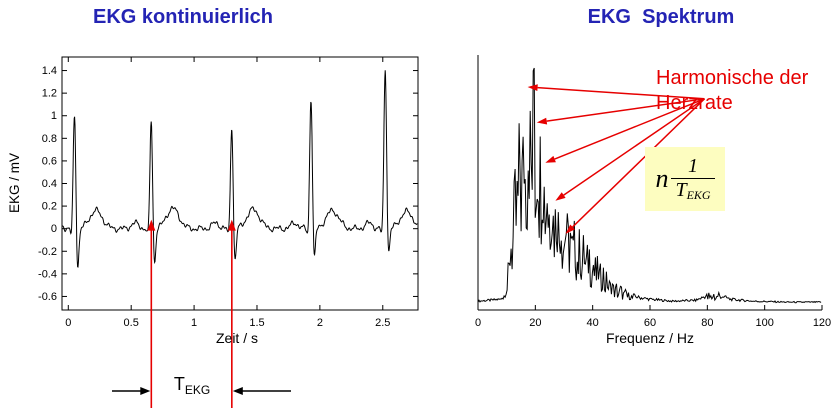  Describe the element at coordinates (764, 323) in the screenshot. I see `svg-text: 100` at that location.